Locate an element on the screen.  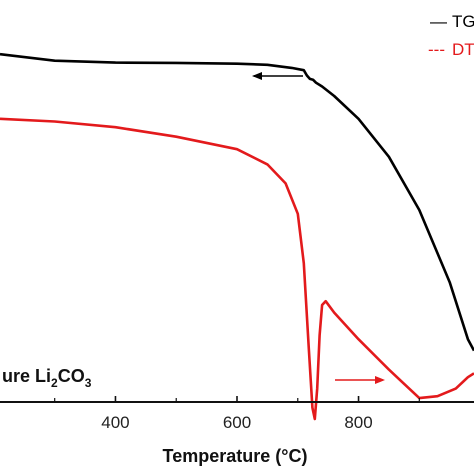
x-tick-label-800: 800 is located at coordinates (358, 422).